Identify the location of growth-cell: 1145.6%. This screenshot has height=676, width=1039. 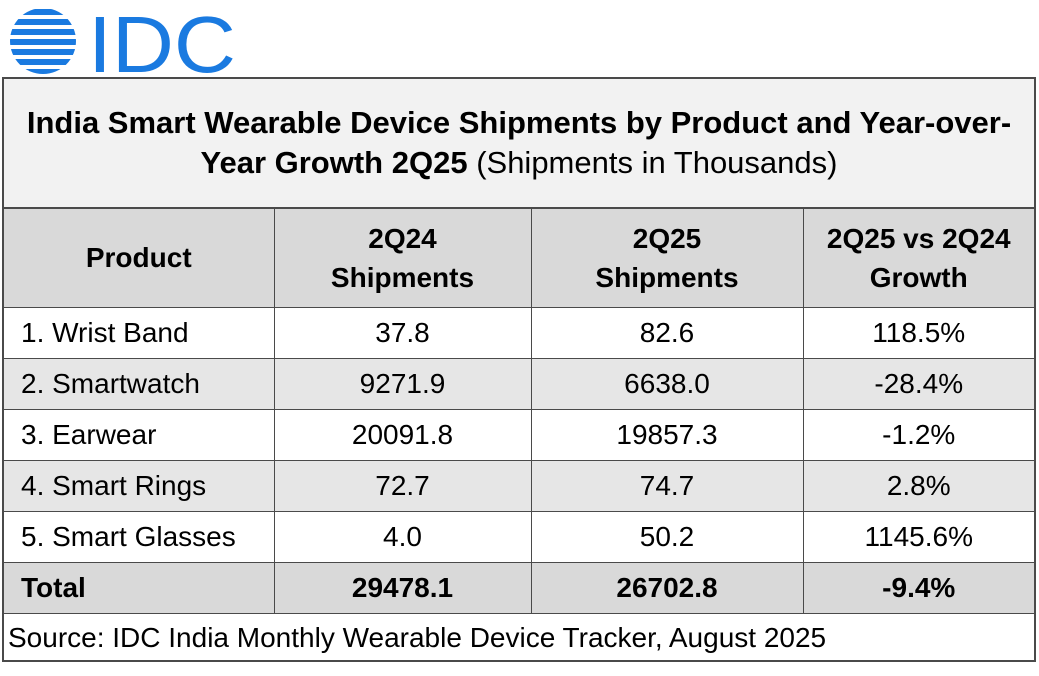
(918, 536).